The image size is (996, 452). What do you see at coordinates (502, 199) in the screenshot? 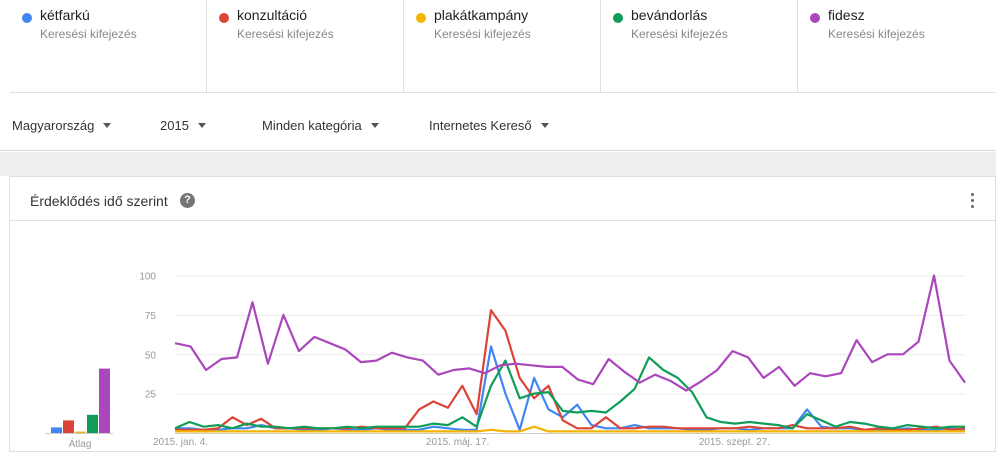
I see `card-header: Érdeklődés idő szerint ?` at bounding box center [502, 199].